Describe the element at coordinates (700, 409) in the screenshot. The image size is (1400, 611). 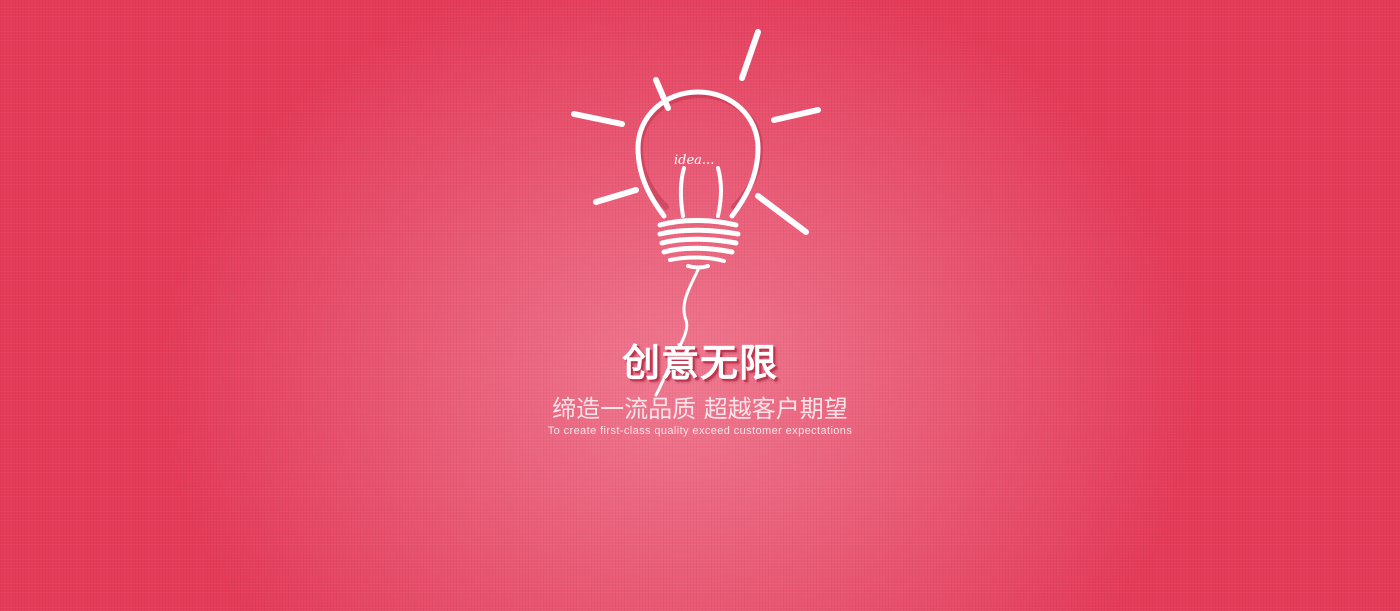
I see `subheadline: 缔造一流品质 超越客户期望` at that location.